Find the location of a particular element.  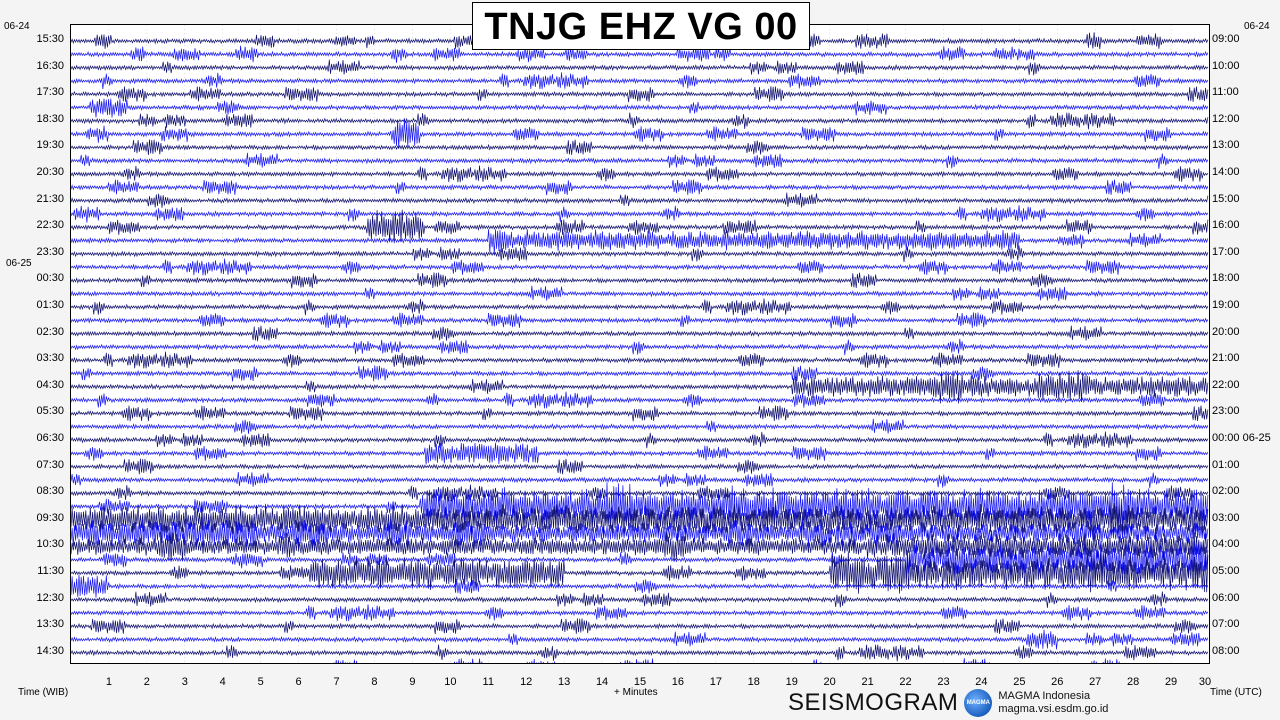

left-hour-label: 07:30 is located at coordinates (50, 464).